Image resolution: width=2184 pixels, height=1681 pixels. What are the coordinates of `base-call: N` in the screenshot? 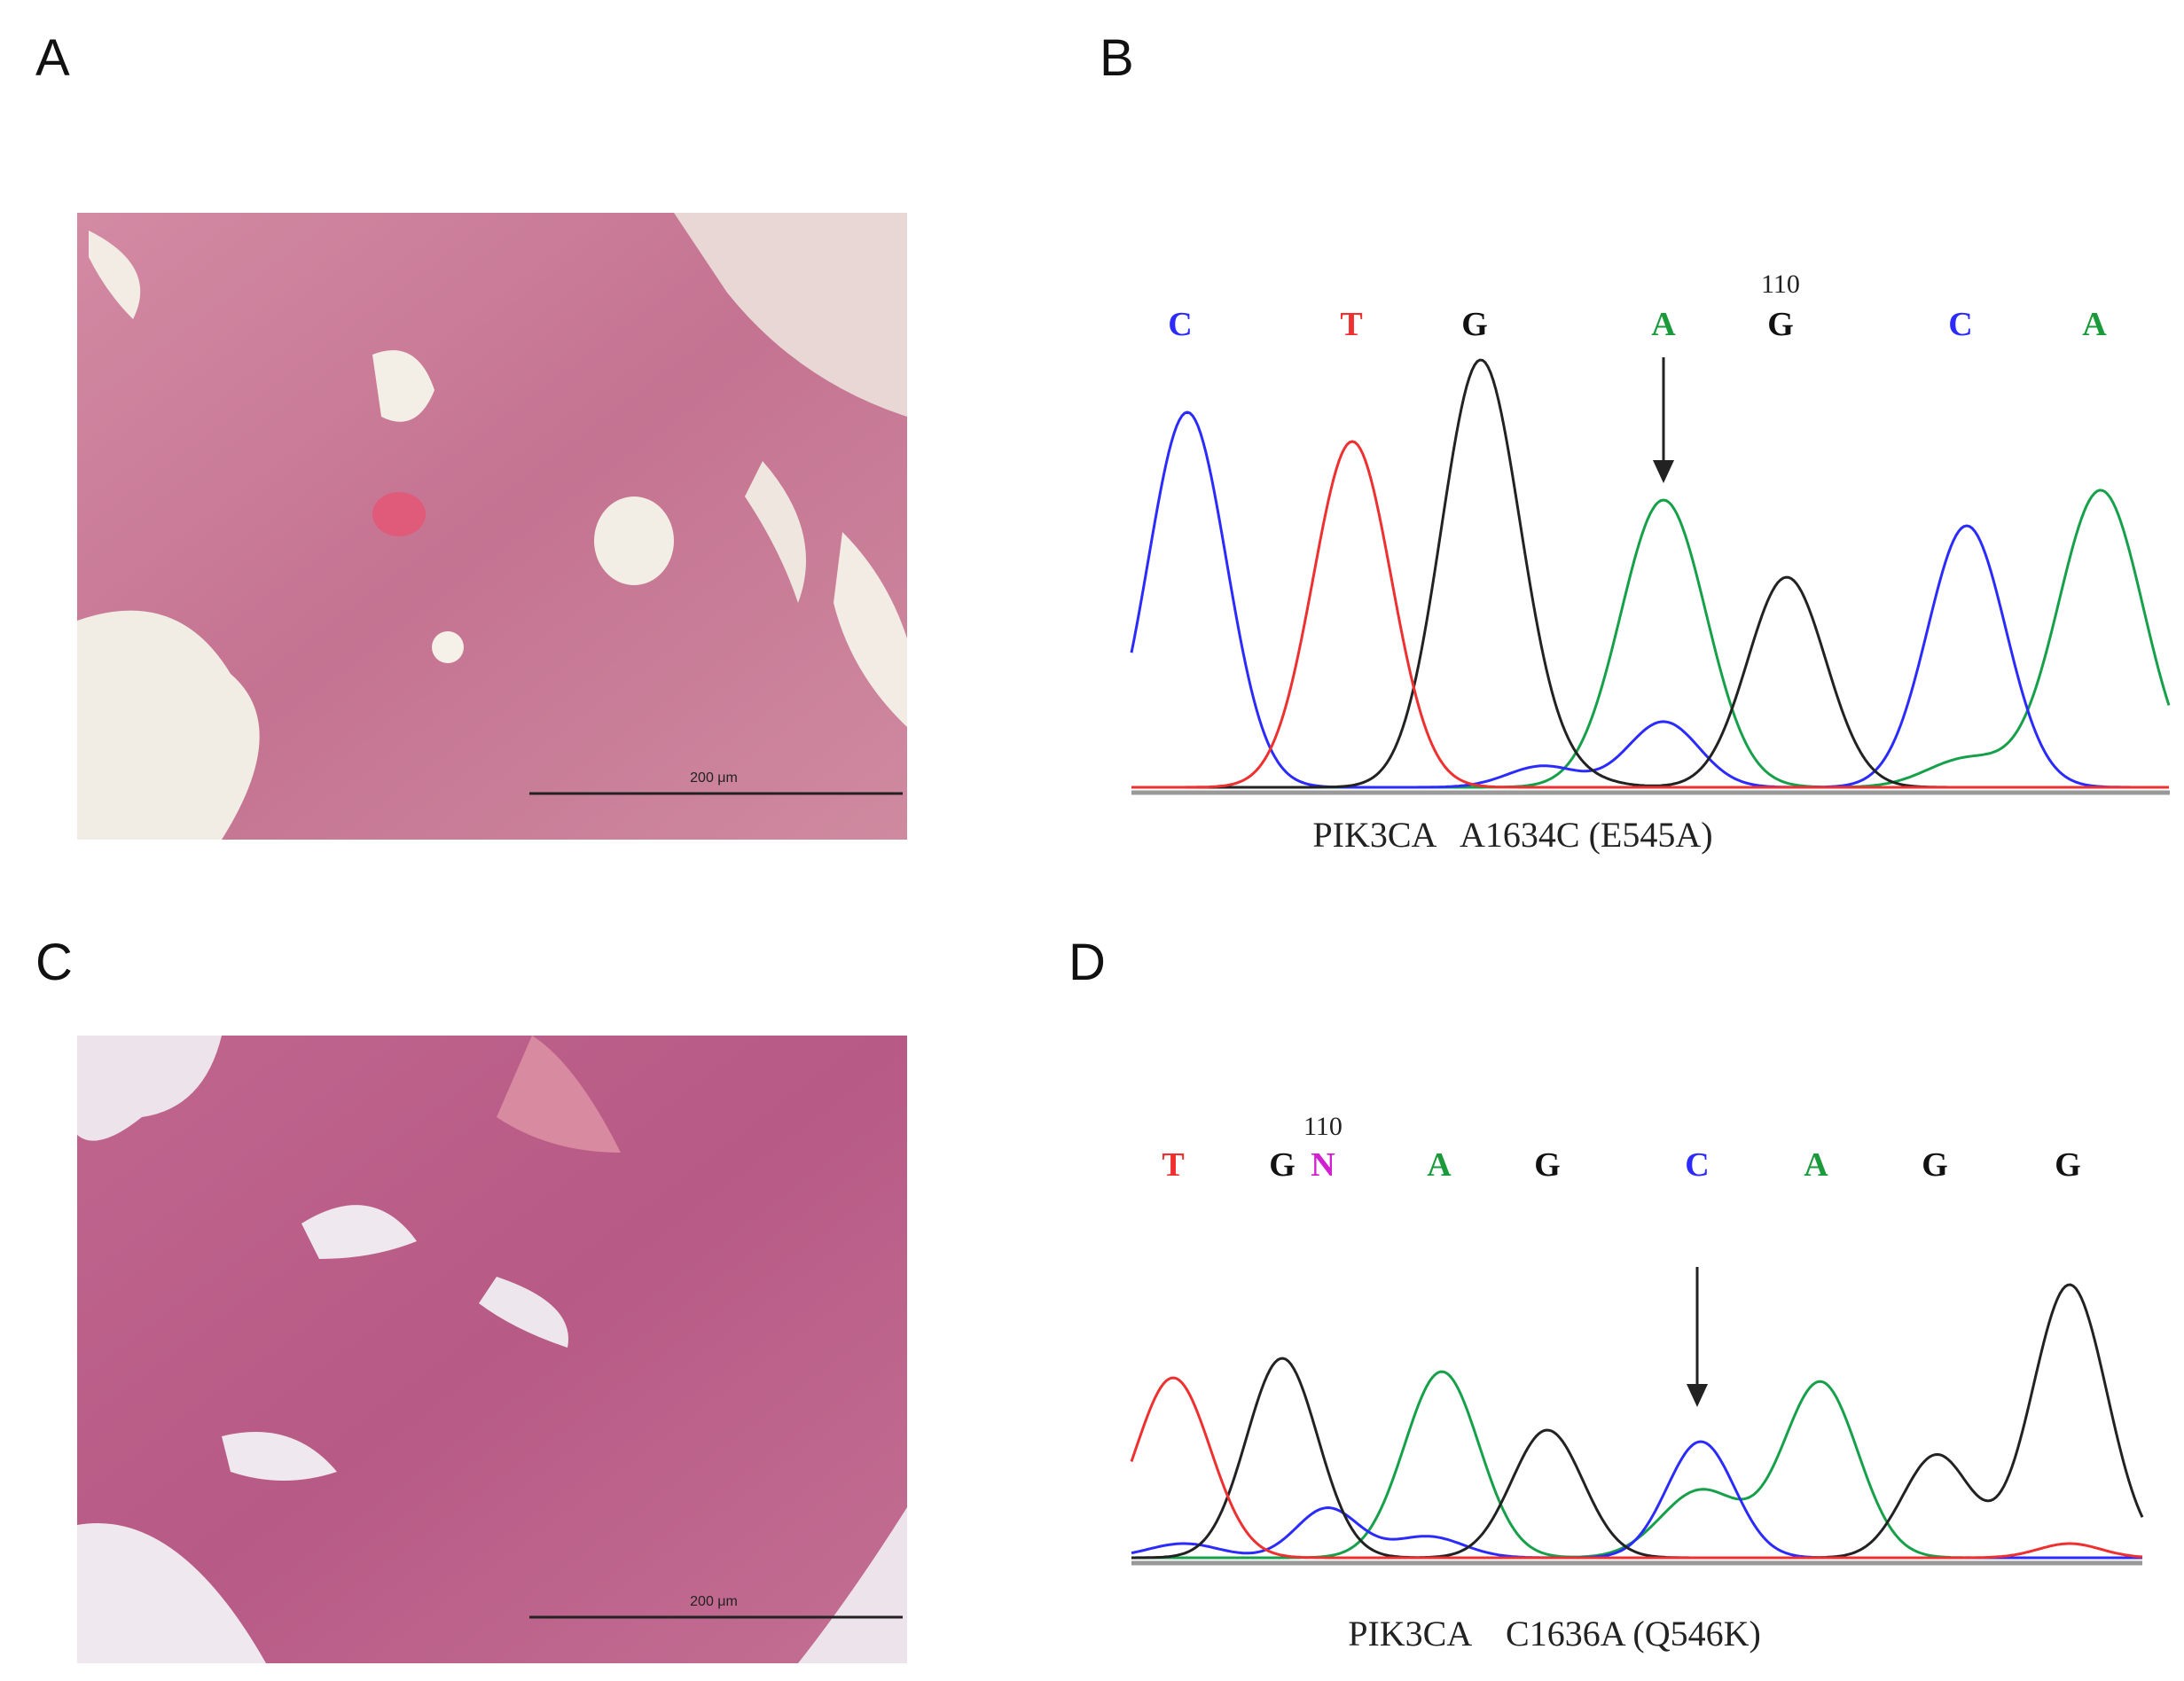 It's located at (1323, 1165).